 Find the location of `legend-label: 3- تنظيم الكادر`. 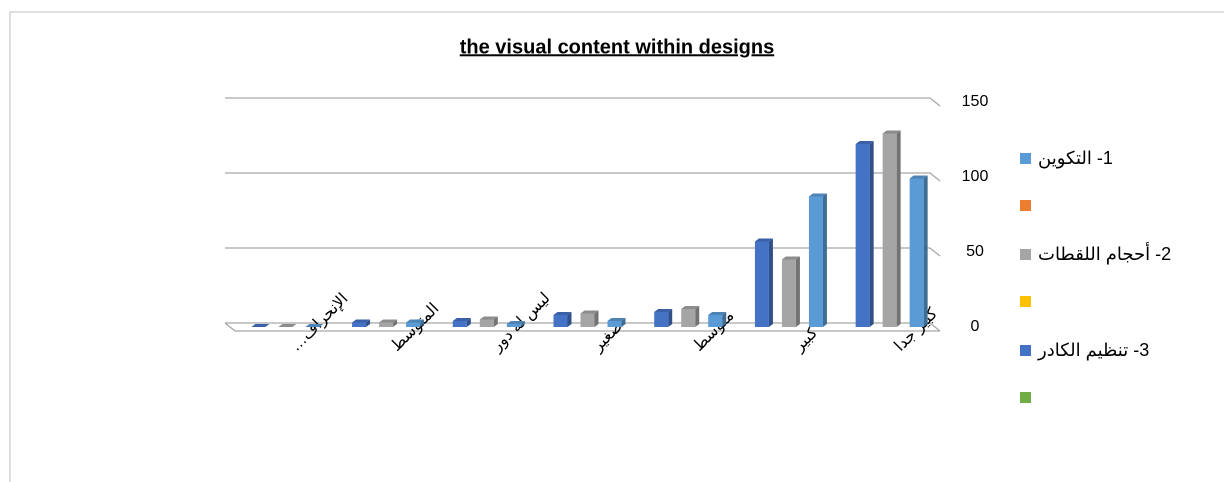

legend-label: 3- تنظيم الكادر is located at coordinates (1093, 350).